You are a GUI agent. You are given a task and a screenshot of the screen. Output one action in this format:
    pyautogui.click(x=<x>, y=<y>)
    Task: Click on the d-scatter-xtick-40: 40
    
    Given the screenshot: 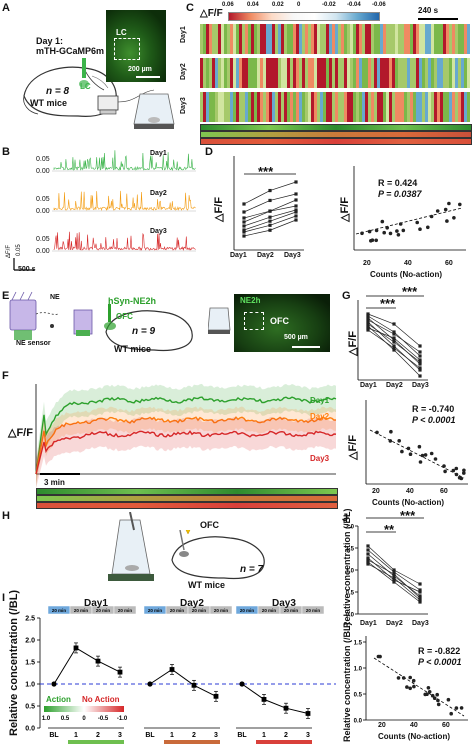 What is the action you would take?
    pyautogui.click(x=408, y=263)
    